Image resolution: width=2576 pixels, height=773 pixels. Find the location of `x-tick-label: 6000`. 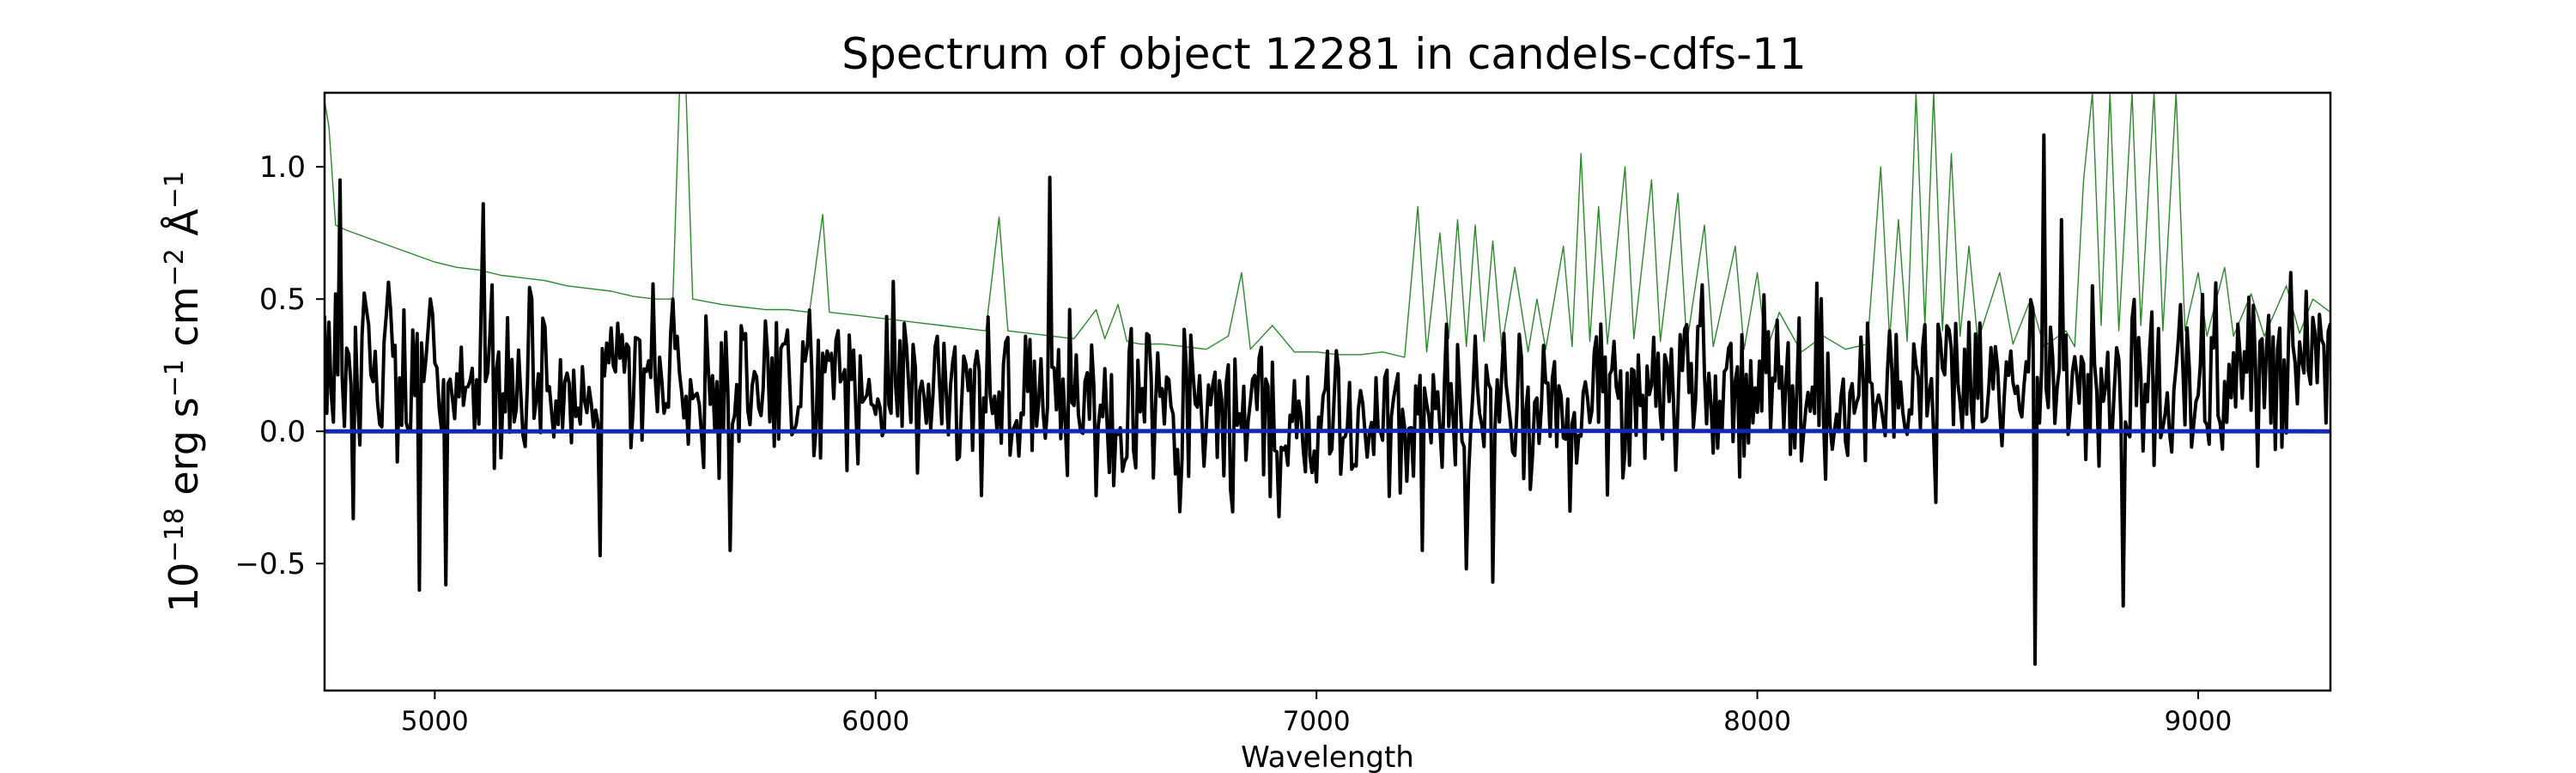

x-tick-label: 6000 is located at coordinates (875, 721).